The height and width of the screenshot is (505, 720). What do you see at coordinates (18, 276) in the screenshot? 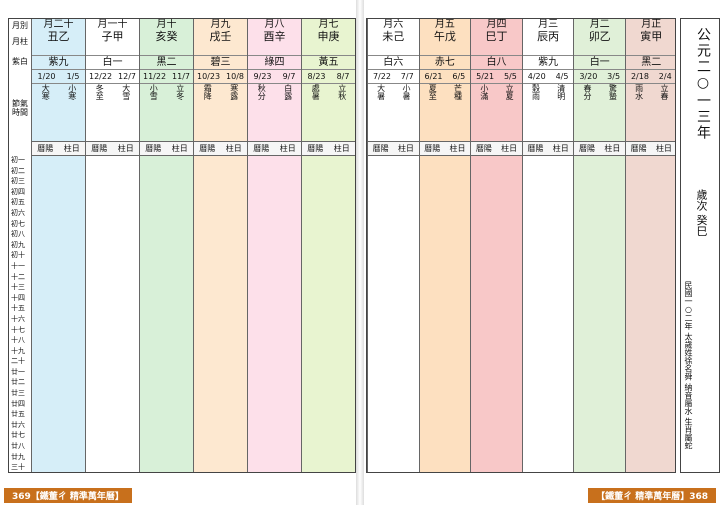
I see `day-label: 十二` at bounding box center [18, 276].